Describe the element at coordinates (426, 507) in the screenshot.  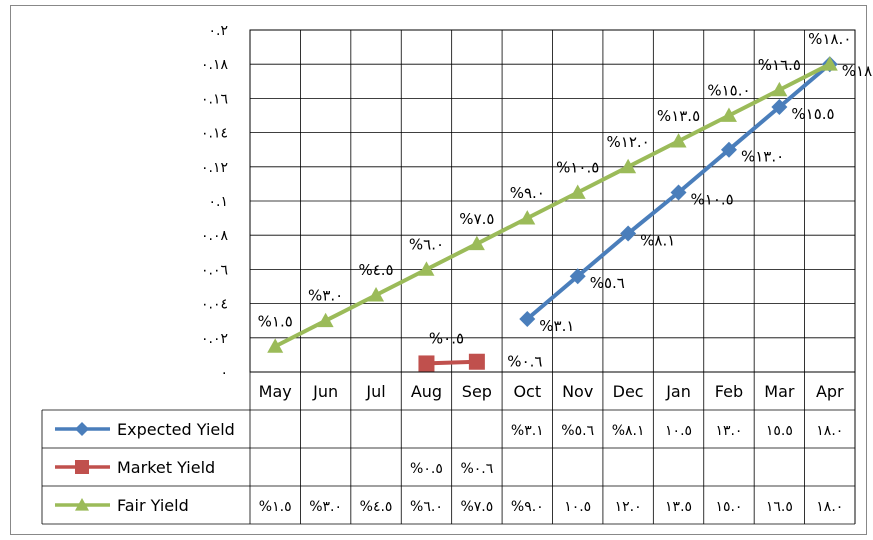
I see `table-cell: %٦.٠` at that location.